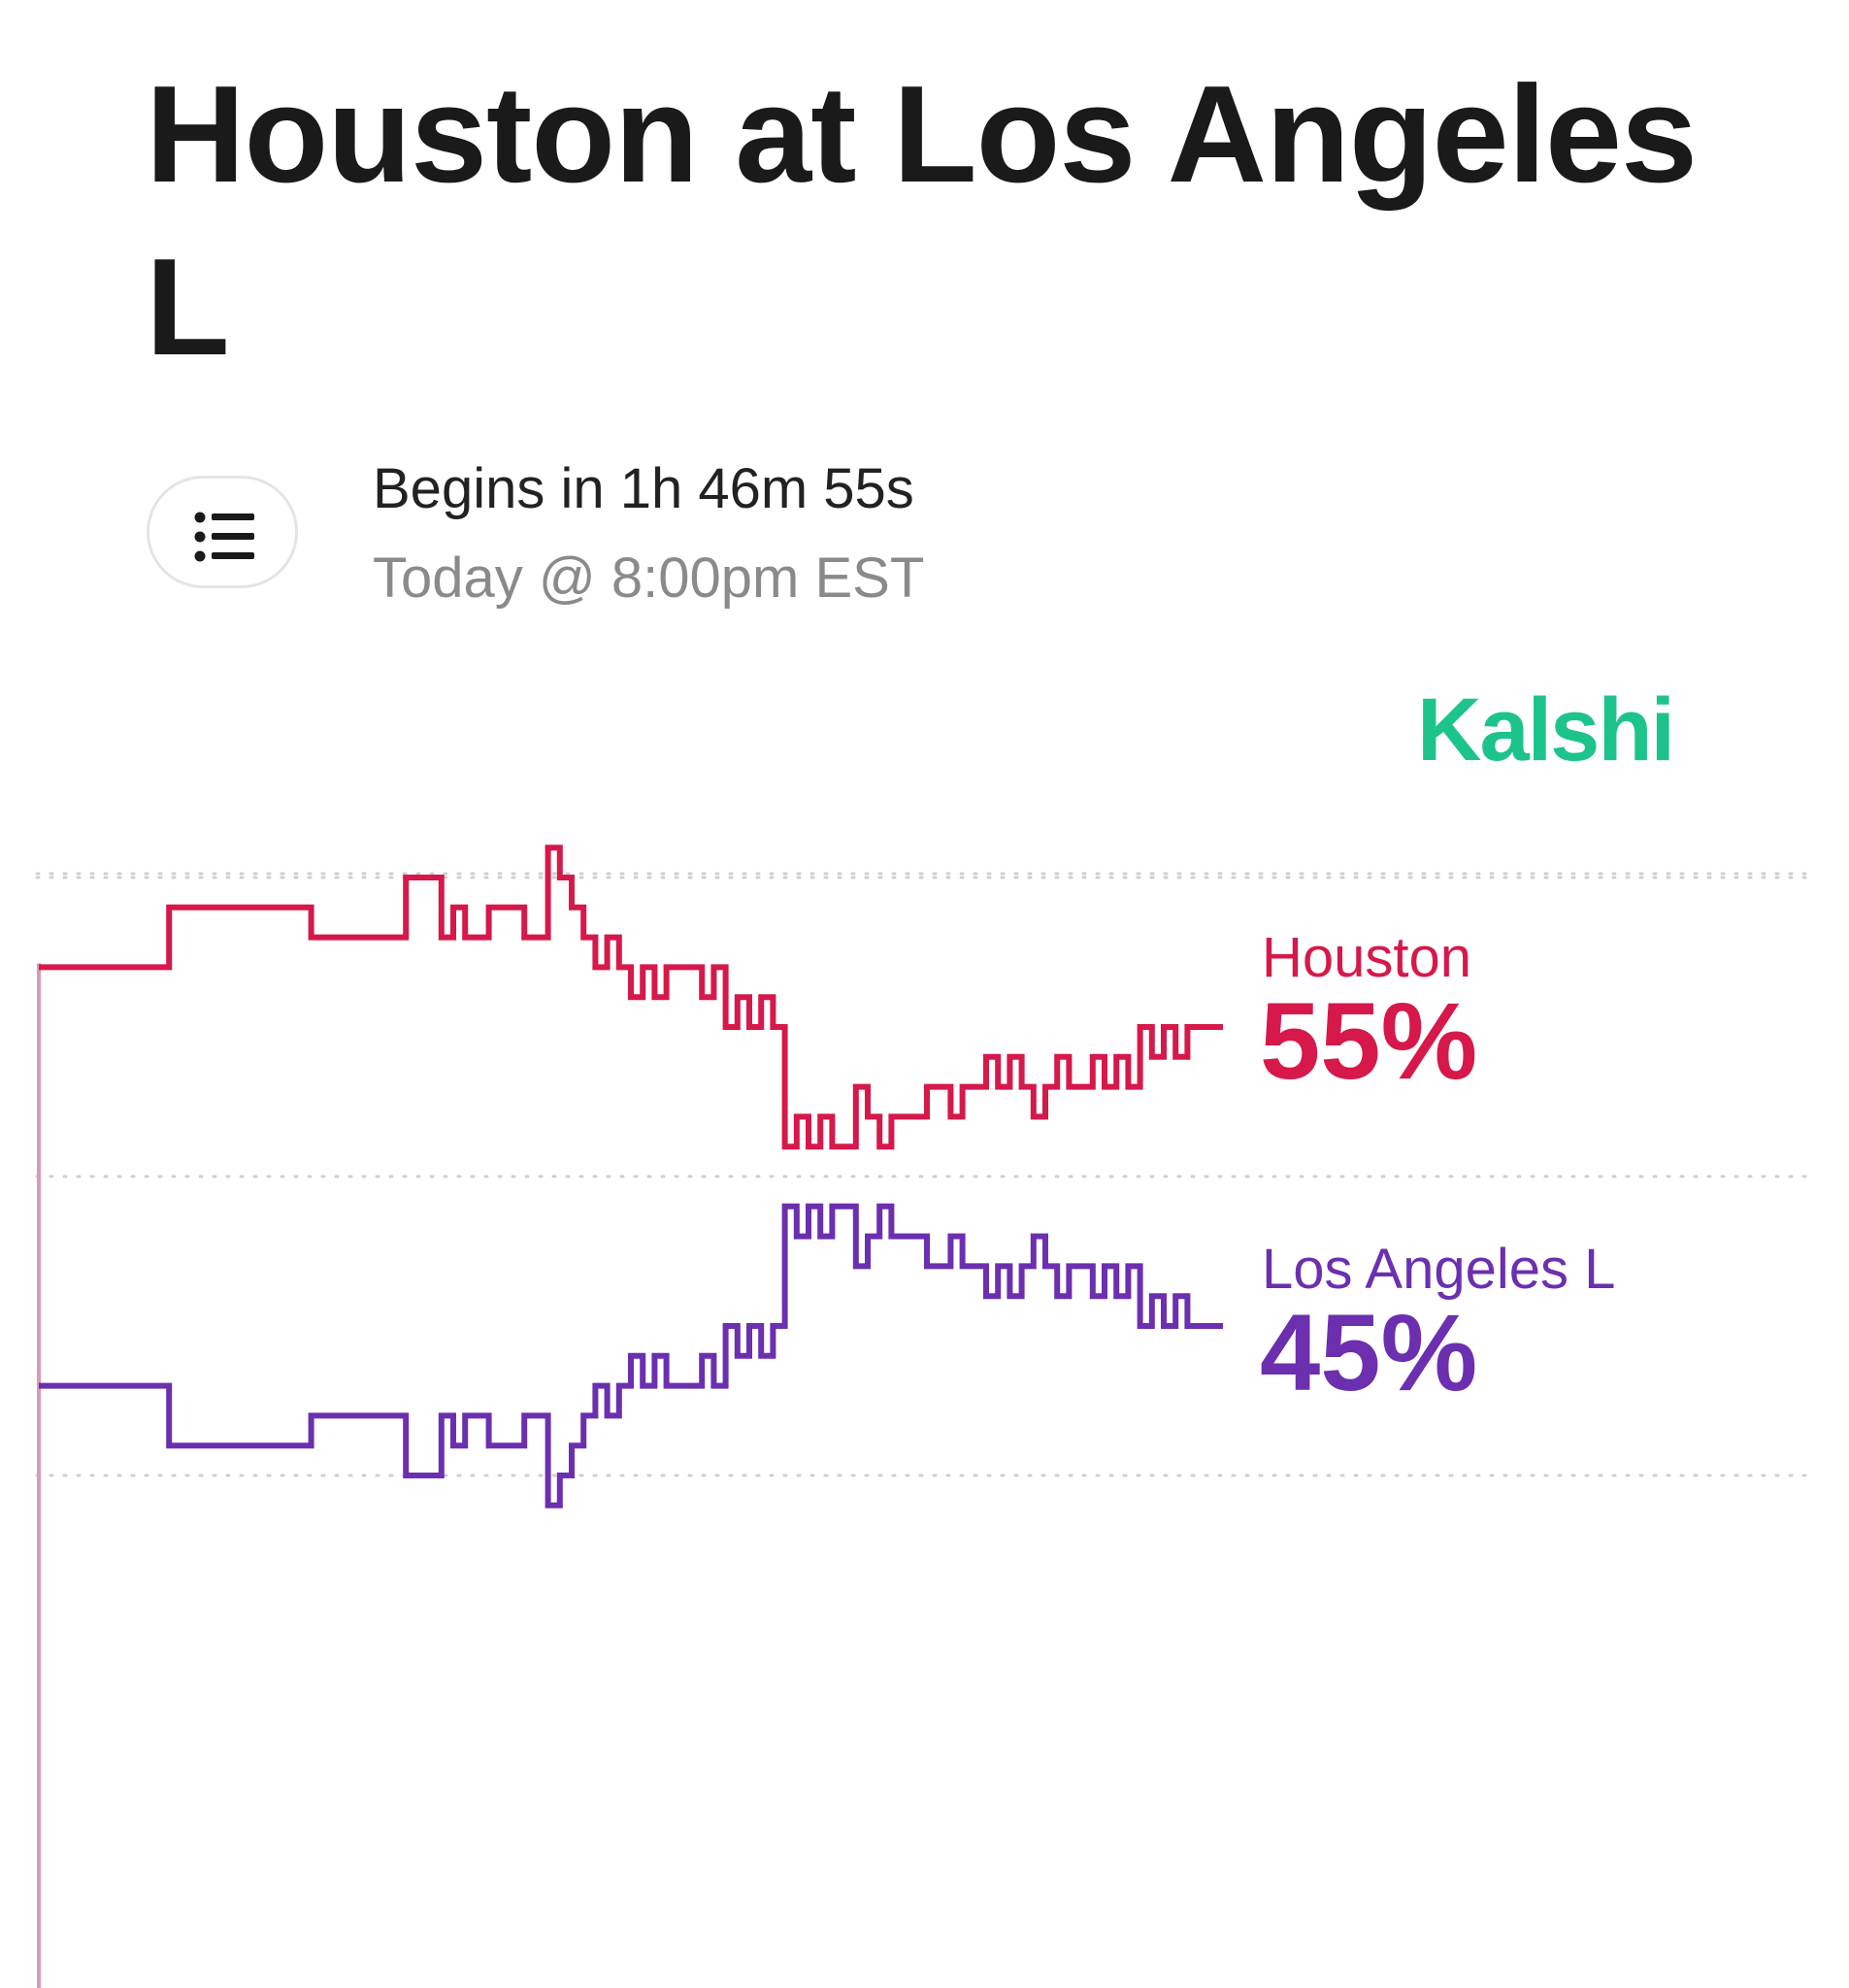 The image size is (1849, 1988). I want to click on list-button, so click(223, 532).